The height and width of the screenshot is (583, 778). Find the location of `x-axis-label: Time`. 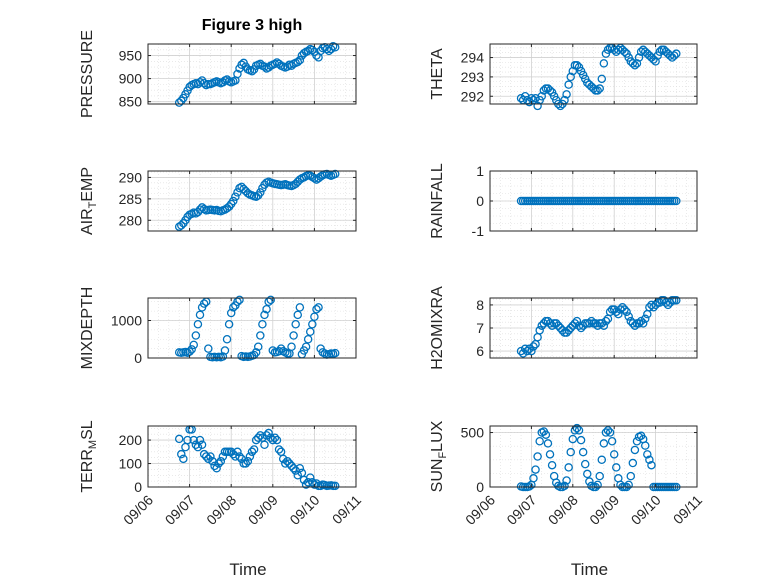

x-axis-label: Time is located at coordinates (247, 569).